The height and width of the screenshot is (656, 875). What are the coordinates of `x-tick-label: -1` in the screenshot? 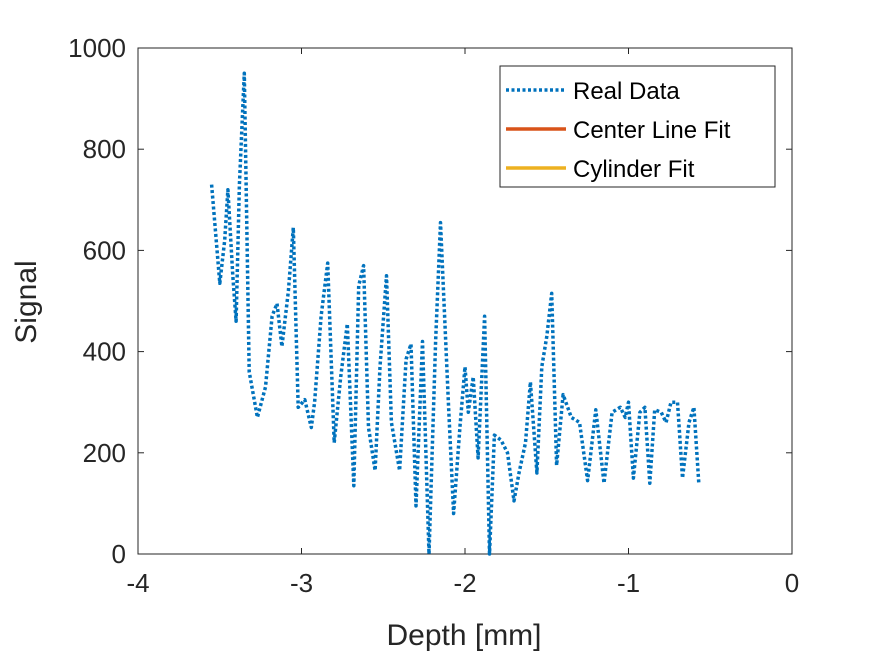 It's located at (628, 583).